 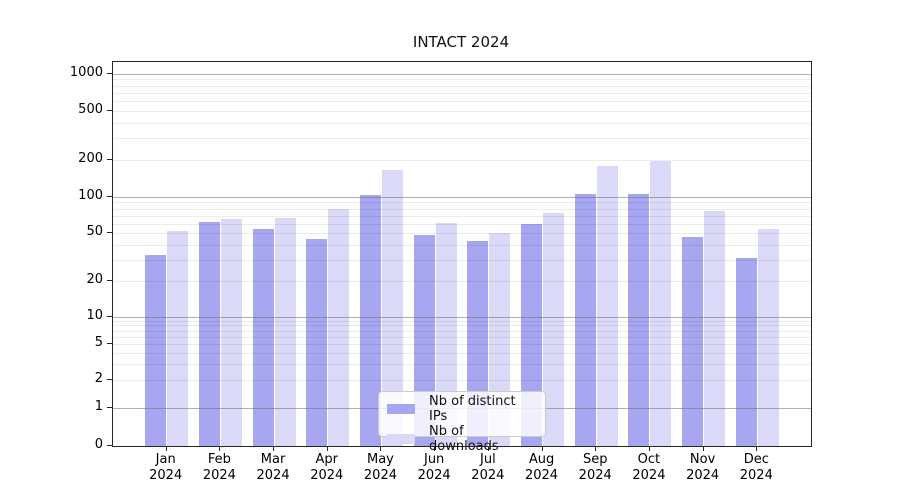 What do you see at coordinates (595, 467) in the screenshot?
I see `x-tick-label-sep: Sep 2024` at bounding box center [595, 467].